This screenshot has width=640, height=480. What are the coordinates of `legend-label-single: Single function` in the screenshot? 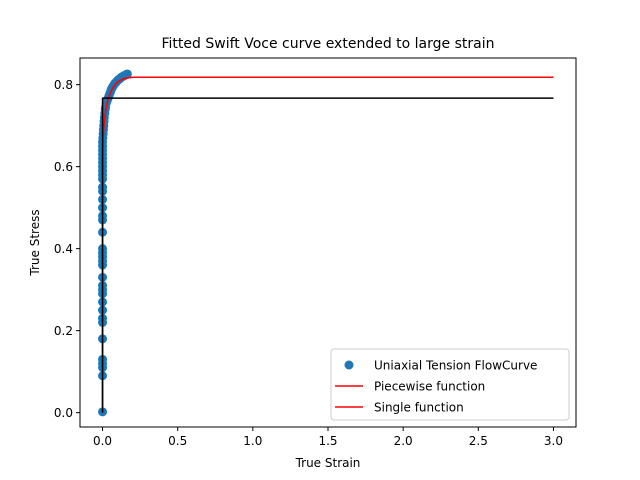 It's located at (419, 408).